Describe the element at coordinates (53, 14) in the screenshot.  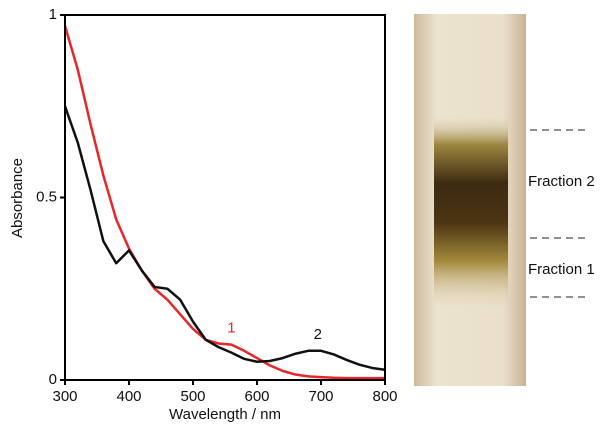
I see `y-tick-label: 1` at that location.